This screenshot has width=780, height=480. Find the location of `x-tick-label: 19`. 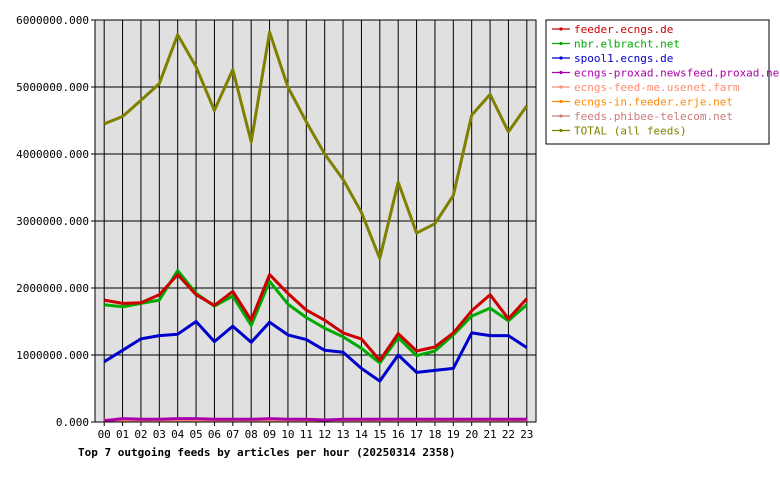

x-tick-label: 19 is located at coordinates (453, 434).